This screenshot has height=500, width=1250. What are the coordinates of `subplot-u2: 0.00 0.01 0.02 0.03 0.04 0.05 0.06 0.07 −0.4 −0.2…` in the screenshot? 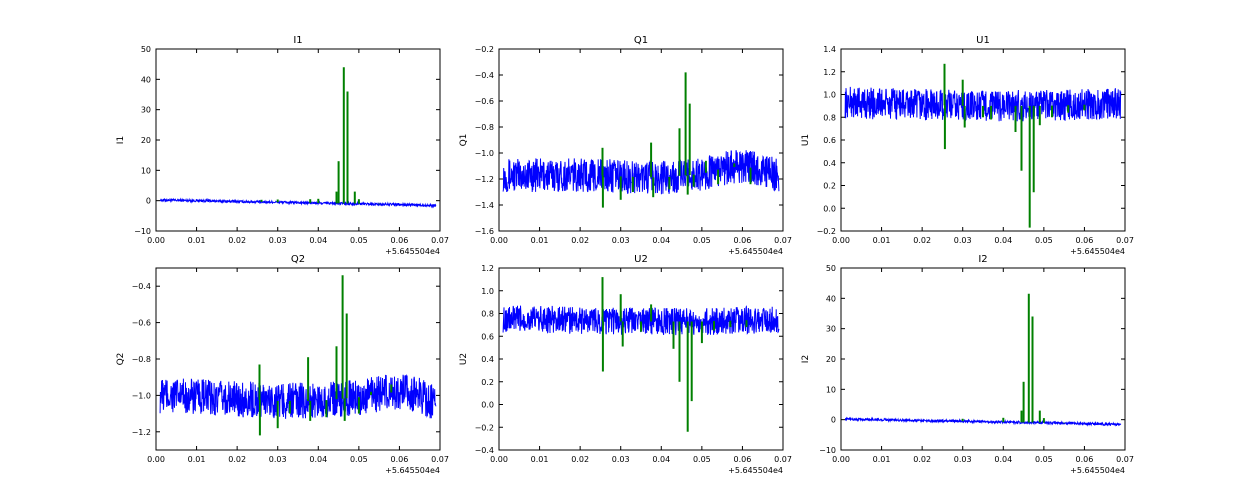 It's located at (625, 364).